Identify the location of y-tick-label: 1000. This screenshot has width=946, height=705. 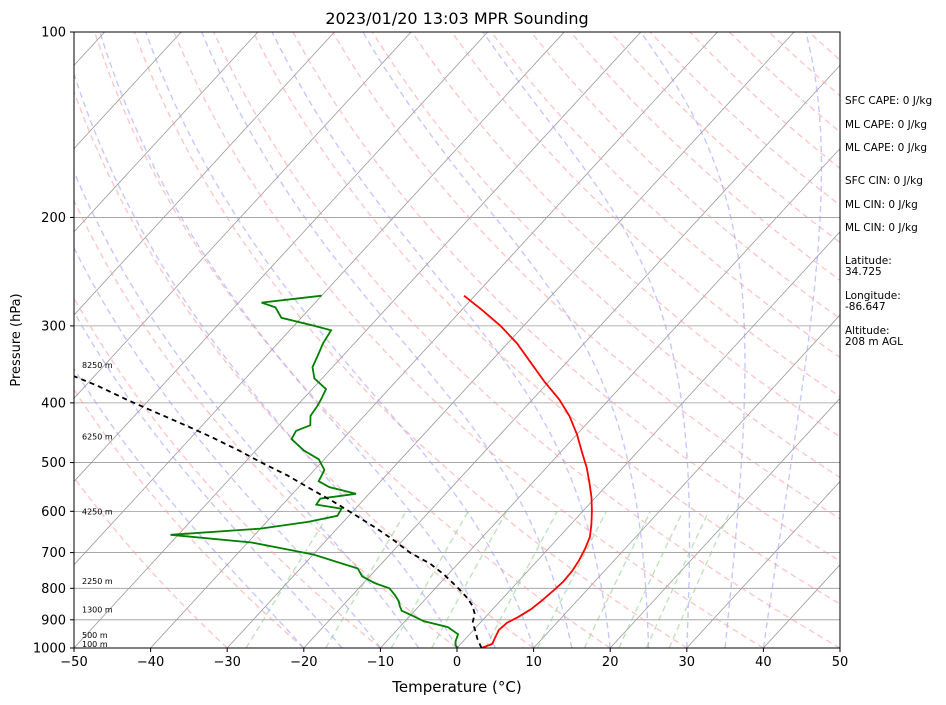
(49, 649).